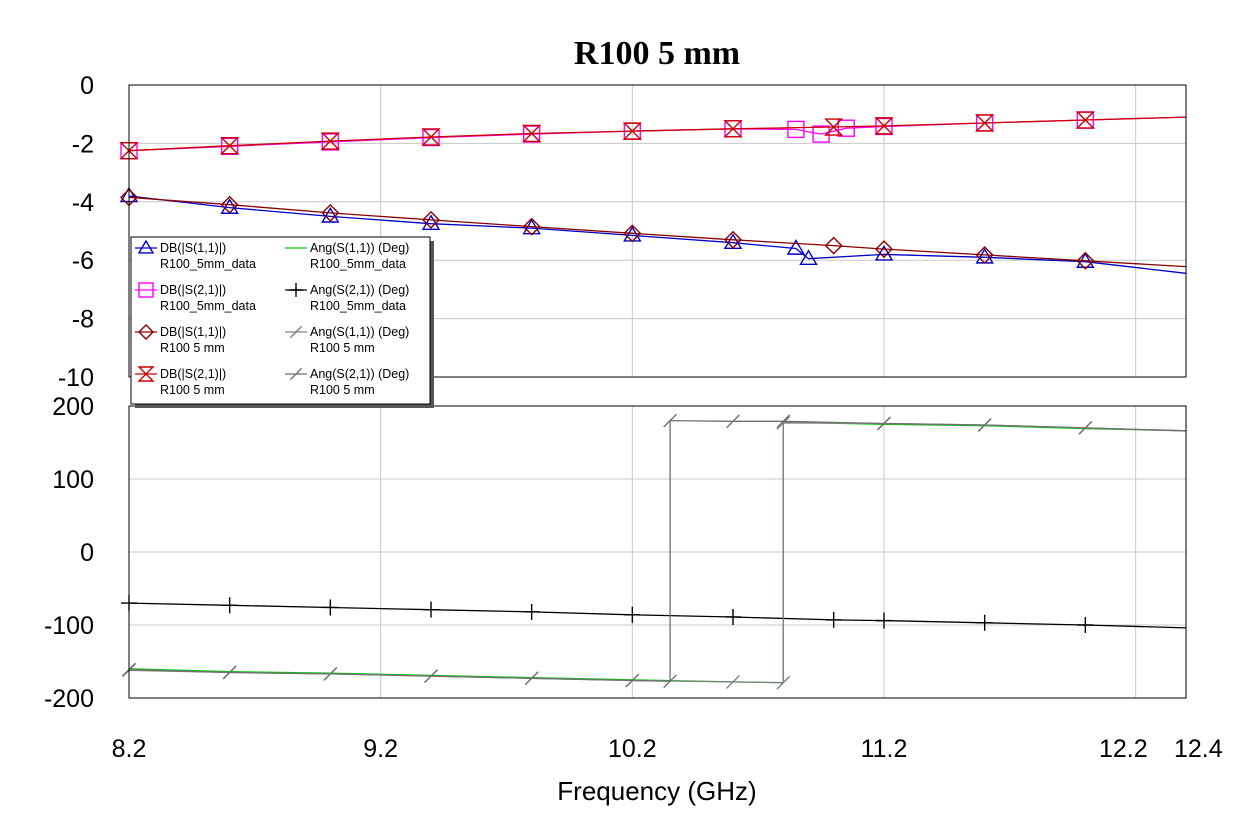 The height and width of the screenshot is (836, 1258). Describe the element at coordinates (73, 480) in the screenshot. I see `y-tick-label: 100` at that location.